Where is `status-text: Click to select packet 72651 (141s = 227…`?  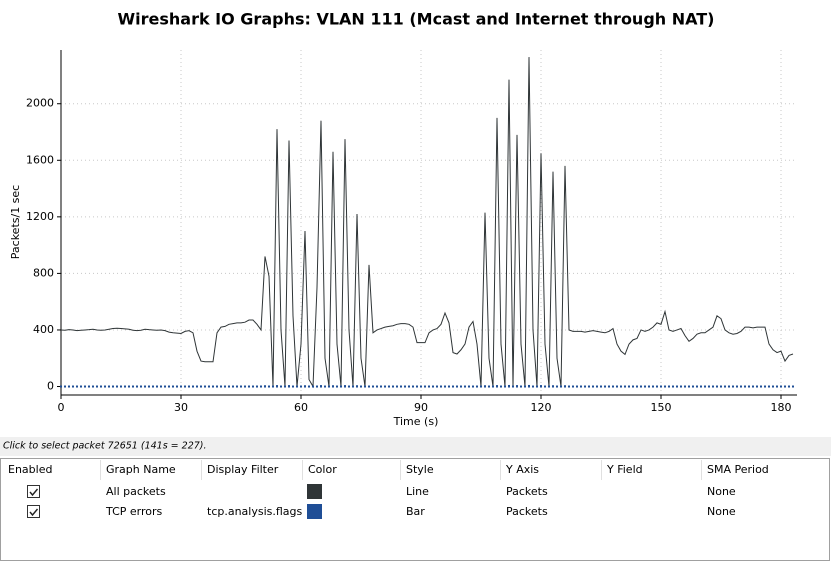
status-text: Click to select packet 72651 (141s = 227… is located at coordinates (105, 446).